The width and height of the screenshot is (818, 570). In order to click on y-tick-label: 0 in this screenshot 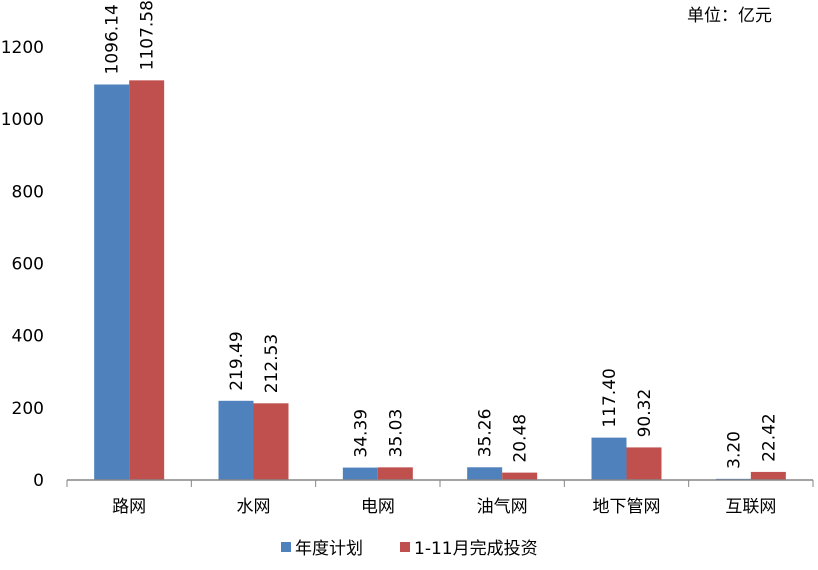, I will do `click(38, 481)`.